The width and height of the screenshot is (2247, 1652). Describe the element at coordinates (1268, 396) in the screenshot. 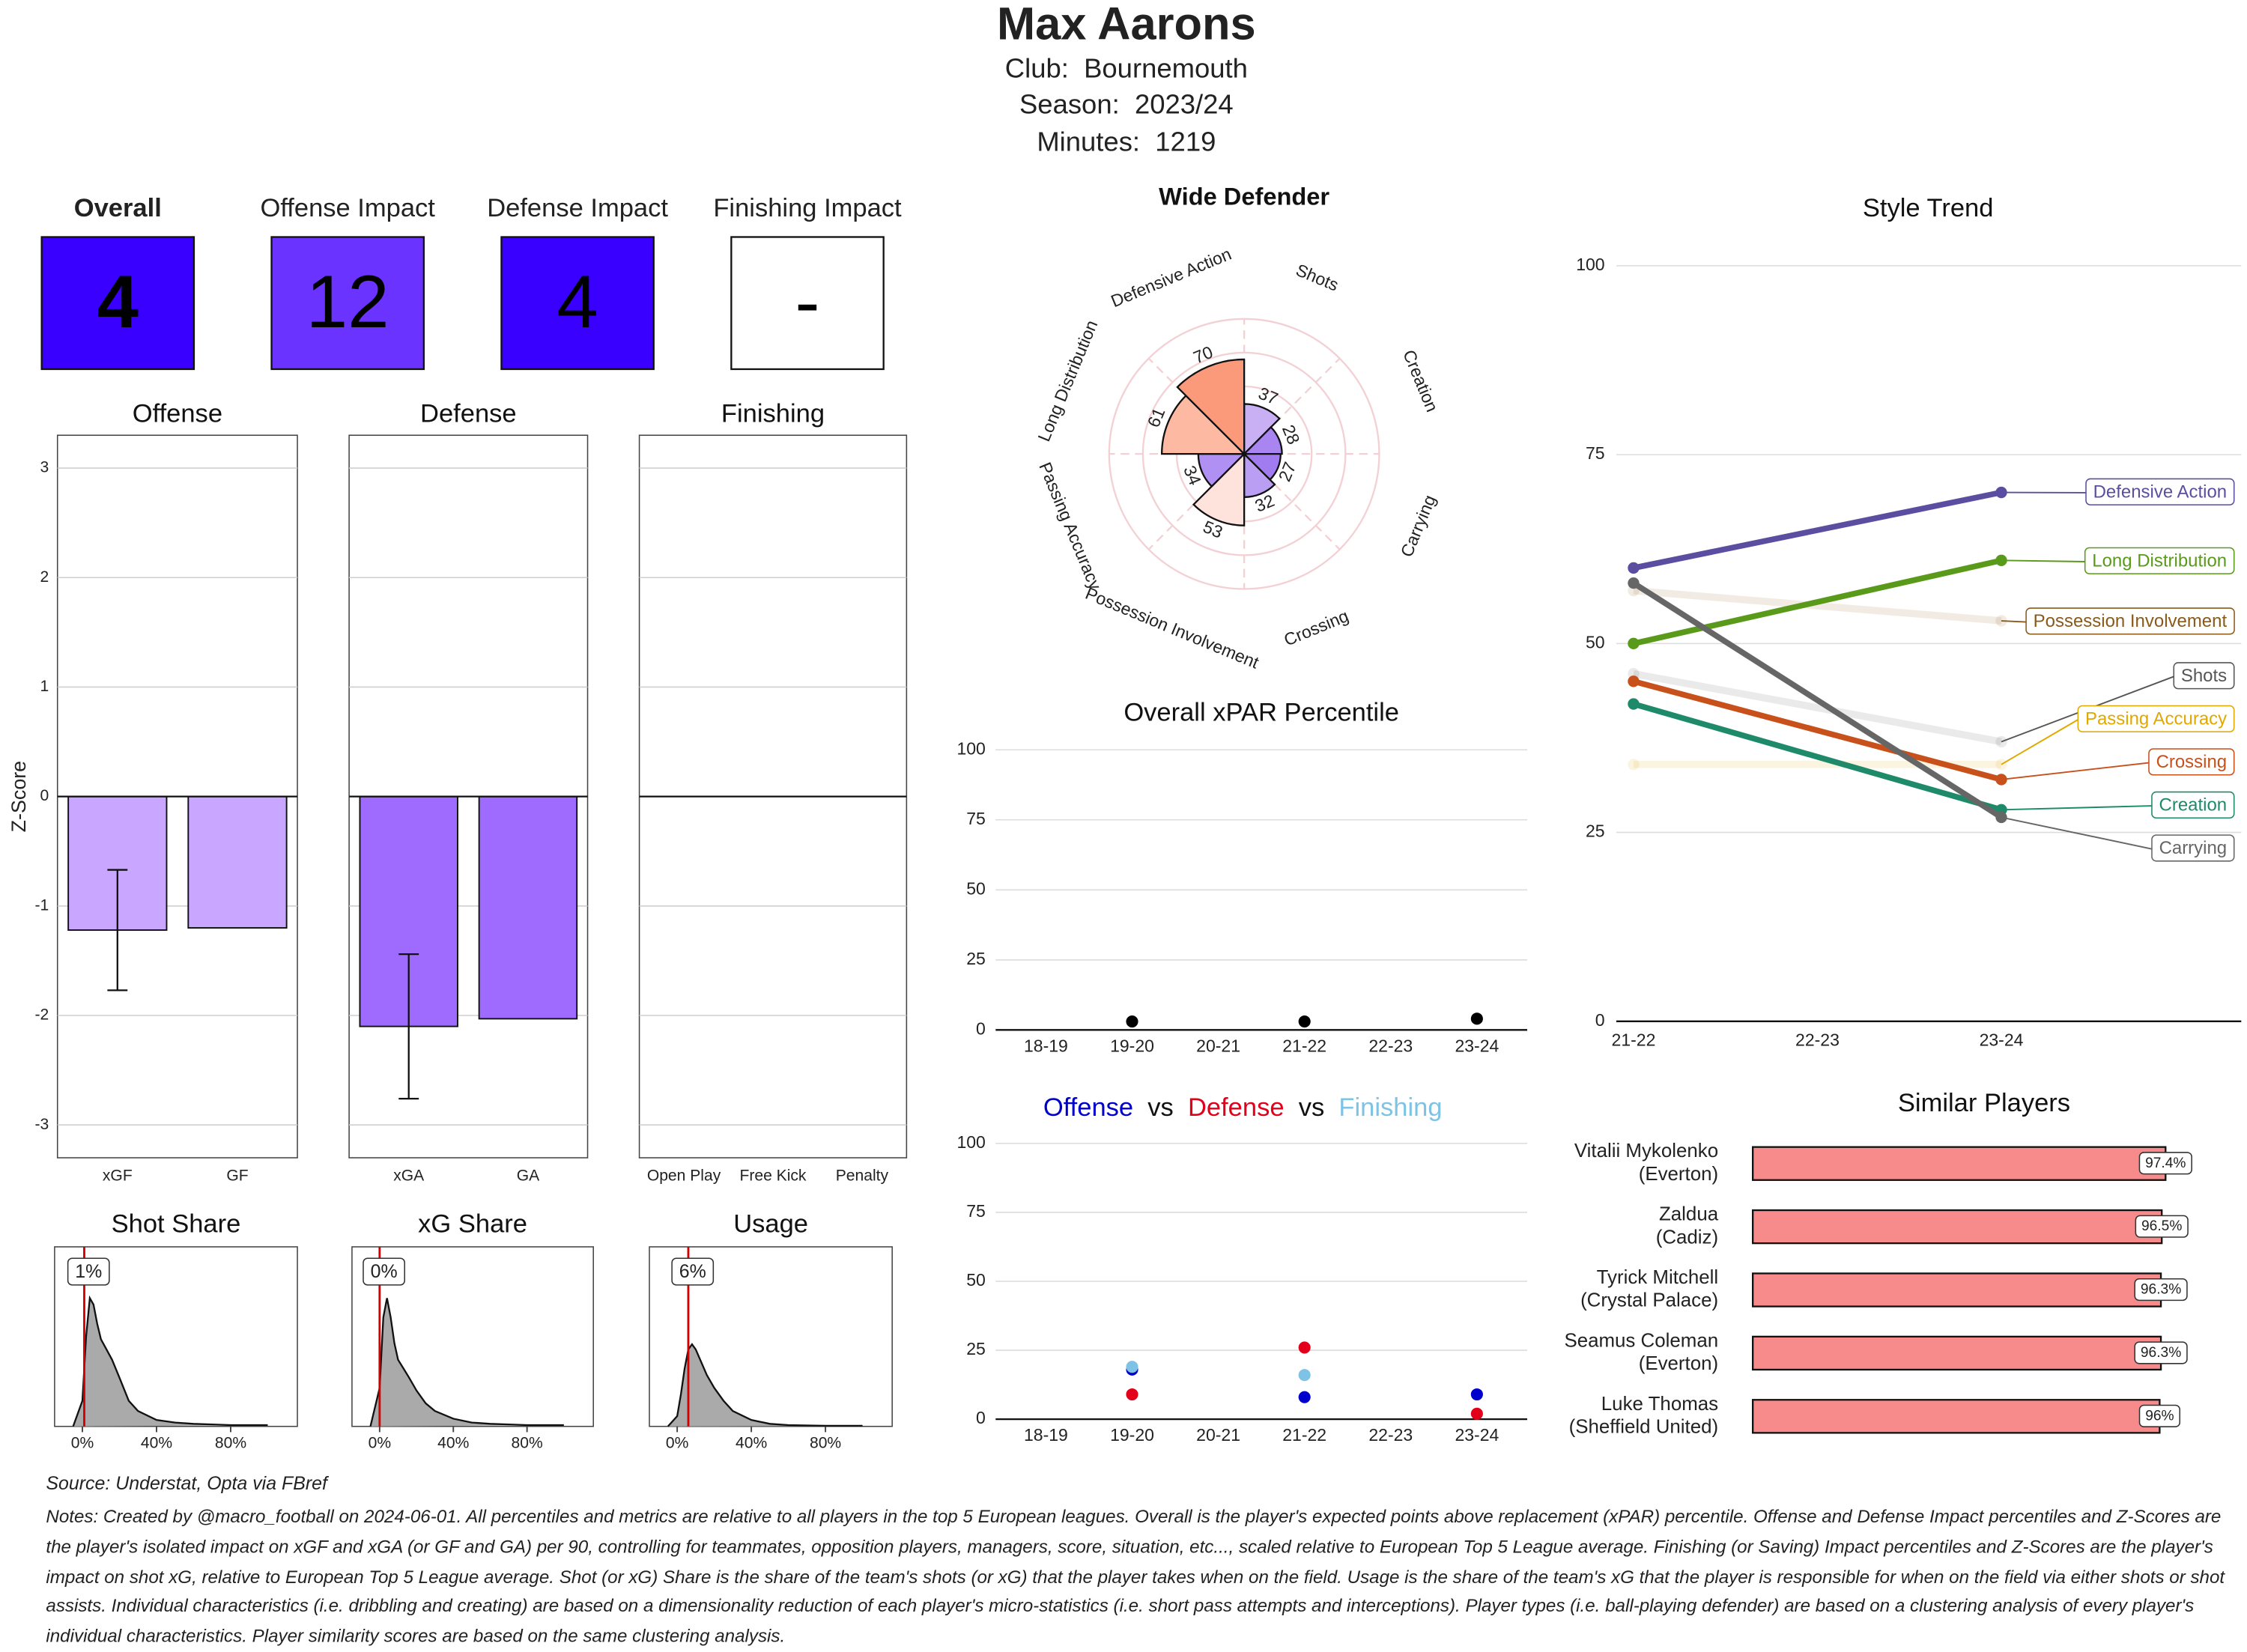

I see `value-label: 37` at that location.